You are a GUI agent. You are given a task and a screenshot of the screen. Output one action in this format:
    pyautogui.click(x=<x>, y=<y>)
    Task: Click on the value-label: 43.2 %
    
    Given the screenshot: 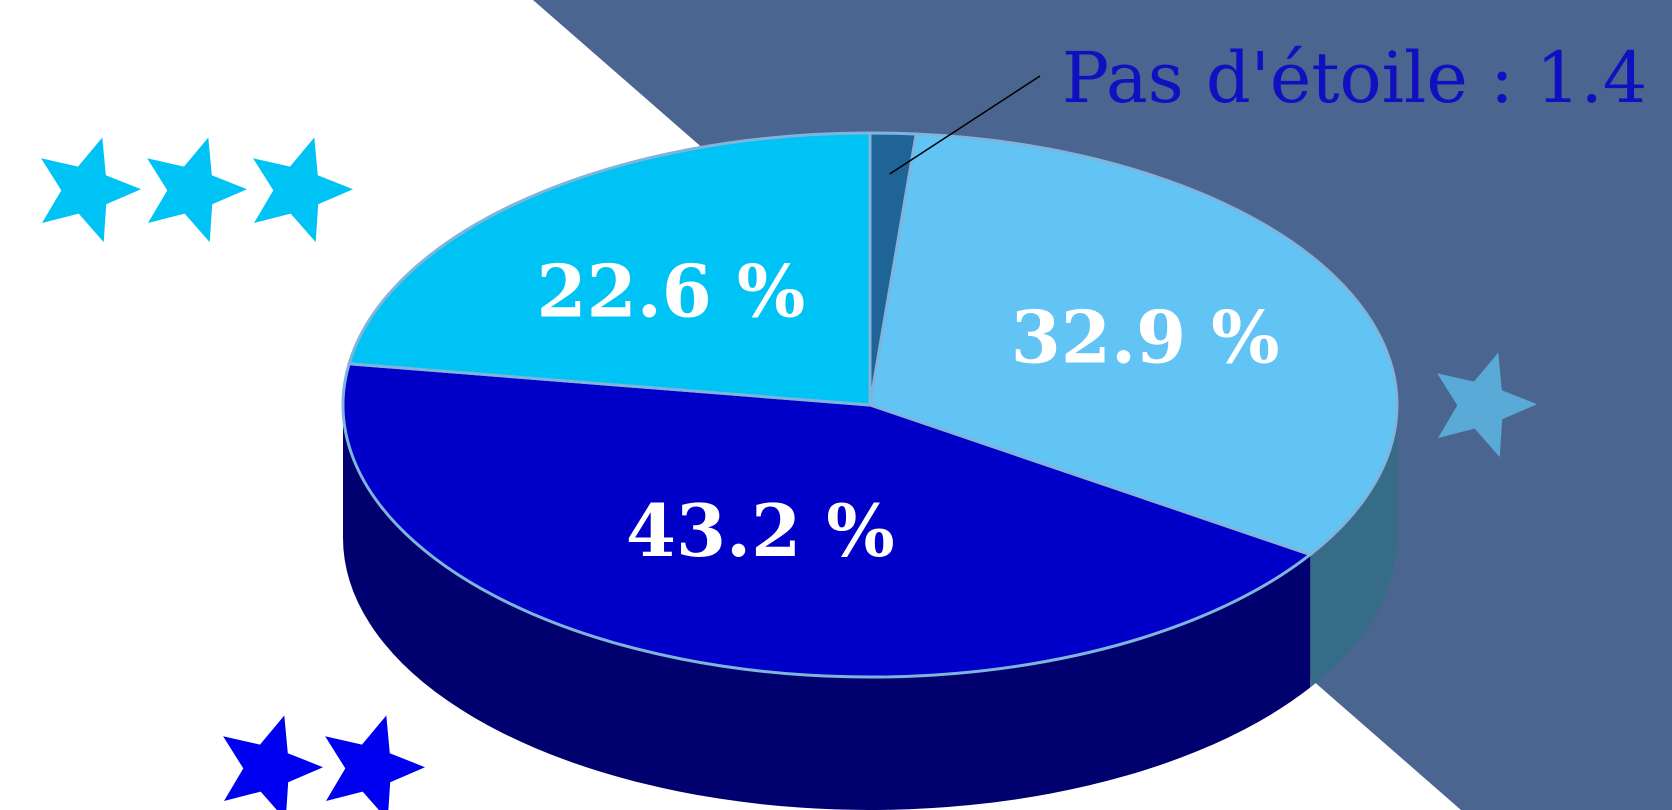 What is the action you would take?
    pyautogui.click(x=760, y=530)
    